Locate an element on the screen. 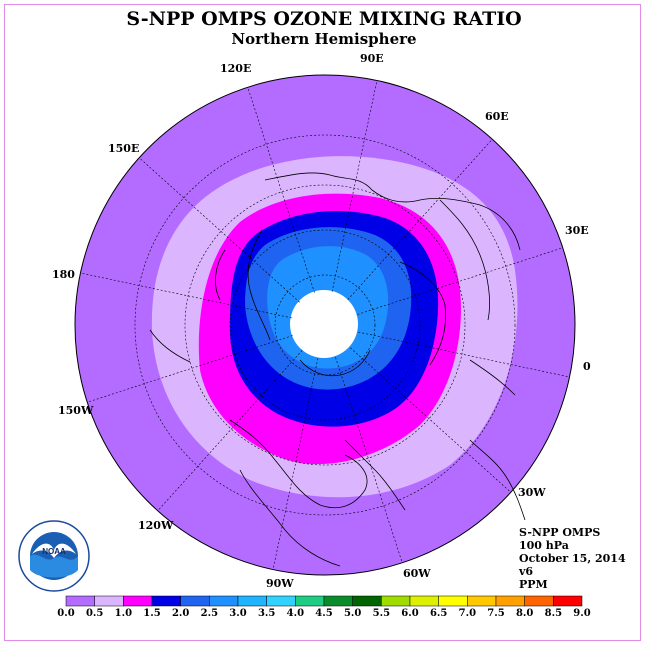 Image resolution: width=648 pixels, height=648 pixels. colorbar-label: 5.0 is located at coordinates (352, 613).